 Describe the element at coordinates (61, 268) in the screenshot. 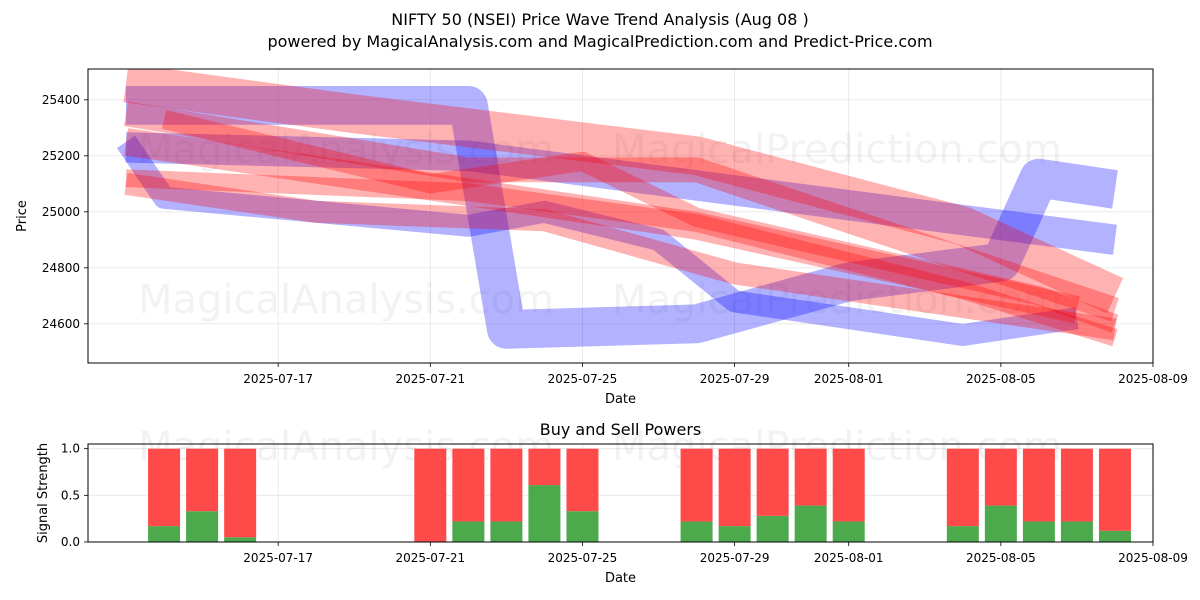

I see `y-tick-label: 24800` at that location.